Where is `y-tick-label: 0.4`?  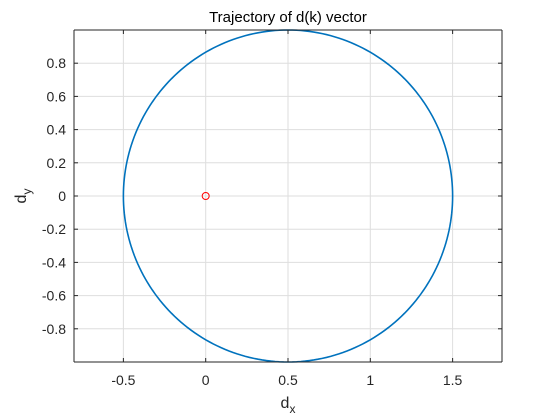 y-tick-label: 0.4 is located at coordinates (57, 130).